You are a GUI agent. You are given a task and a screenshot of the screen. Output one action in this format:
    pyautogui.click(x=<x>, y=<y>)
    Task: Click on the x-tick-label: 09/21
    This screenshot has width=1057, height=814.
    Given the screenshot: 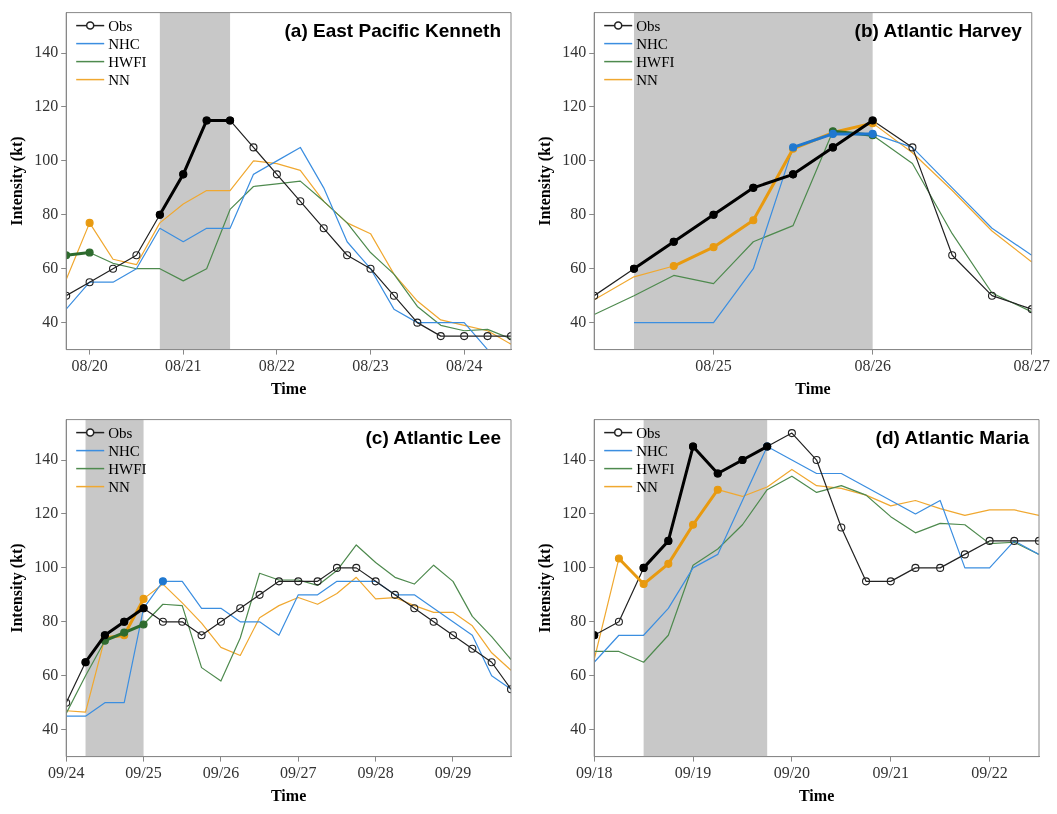 What is the action you would take?
    pyautogui.click(x=890, y=773)
    